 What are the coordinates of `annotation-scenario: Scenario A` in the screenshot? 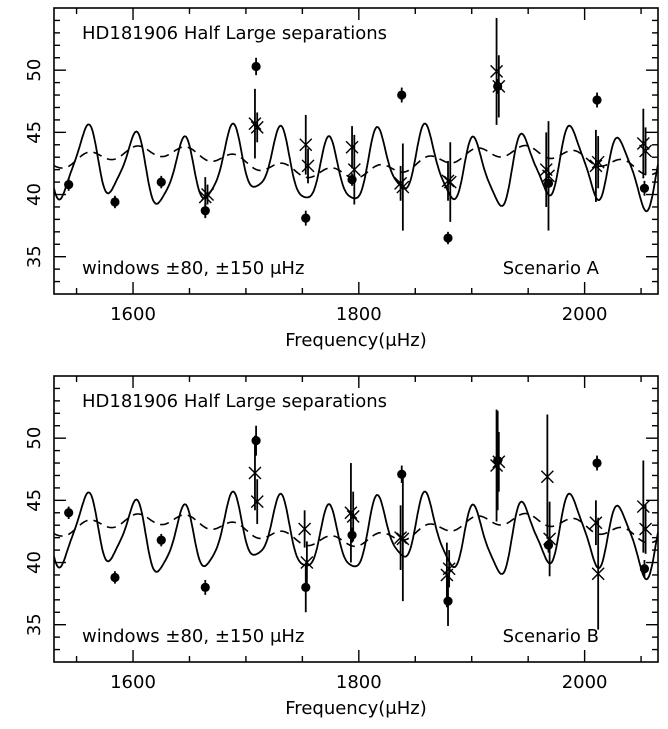 It's located at (551, 268).